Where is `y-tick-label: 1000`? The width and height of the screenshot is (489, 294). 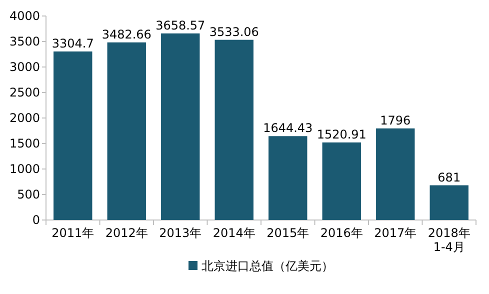
y-tick-label: 1000 is located at coordinates (24, 169).